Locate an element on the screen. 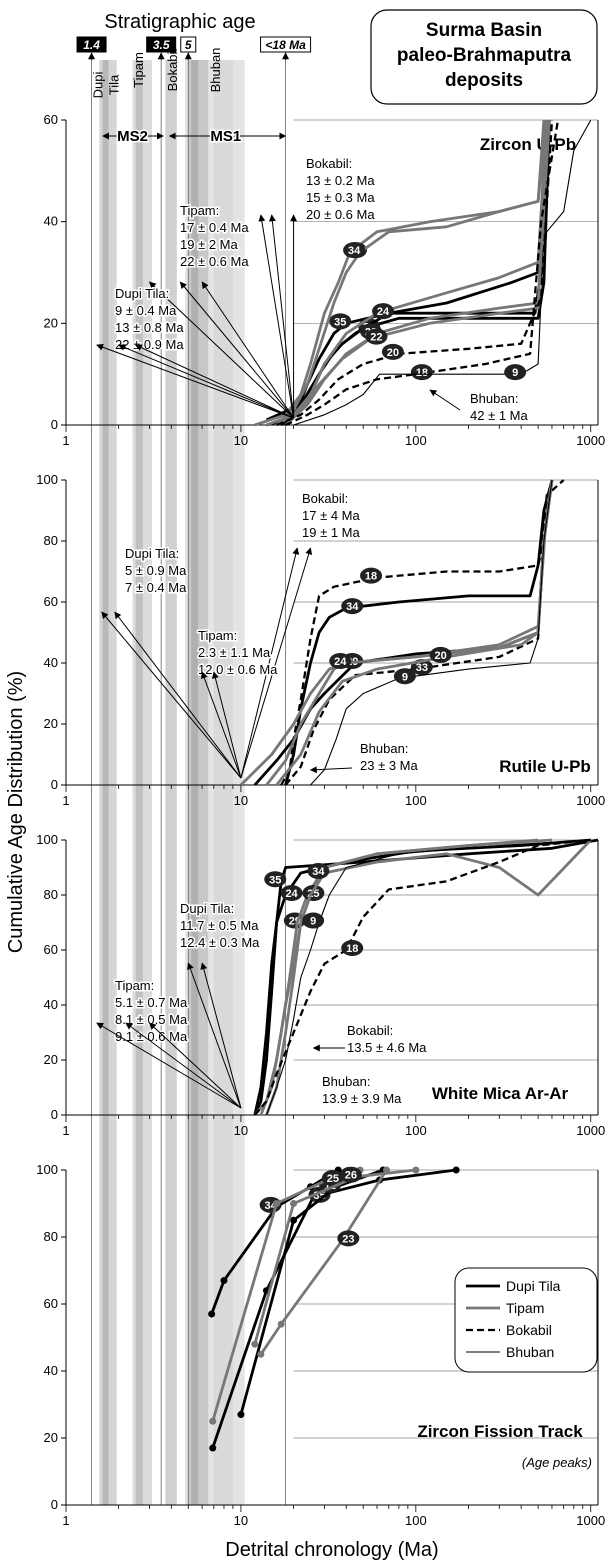 This screenshot has width=612, height=1568. annotation-line: 23 ± 3 Ma is located at coordinates (389, 765).